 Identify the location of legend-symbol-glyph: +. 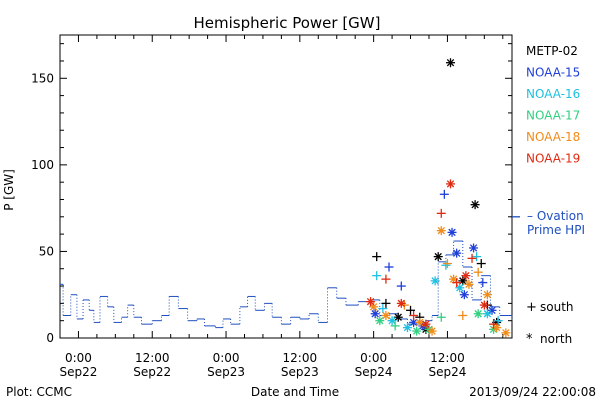
(531, 307).